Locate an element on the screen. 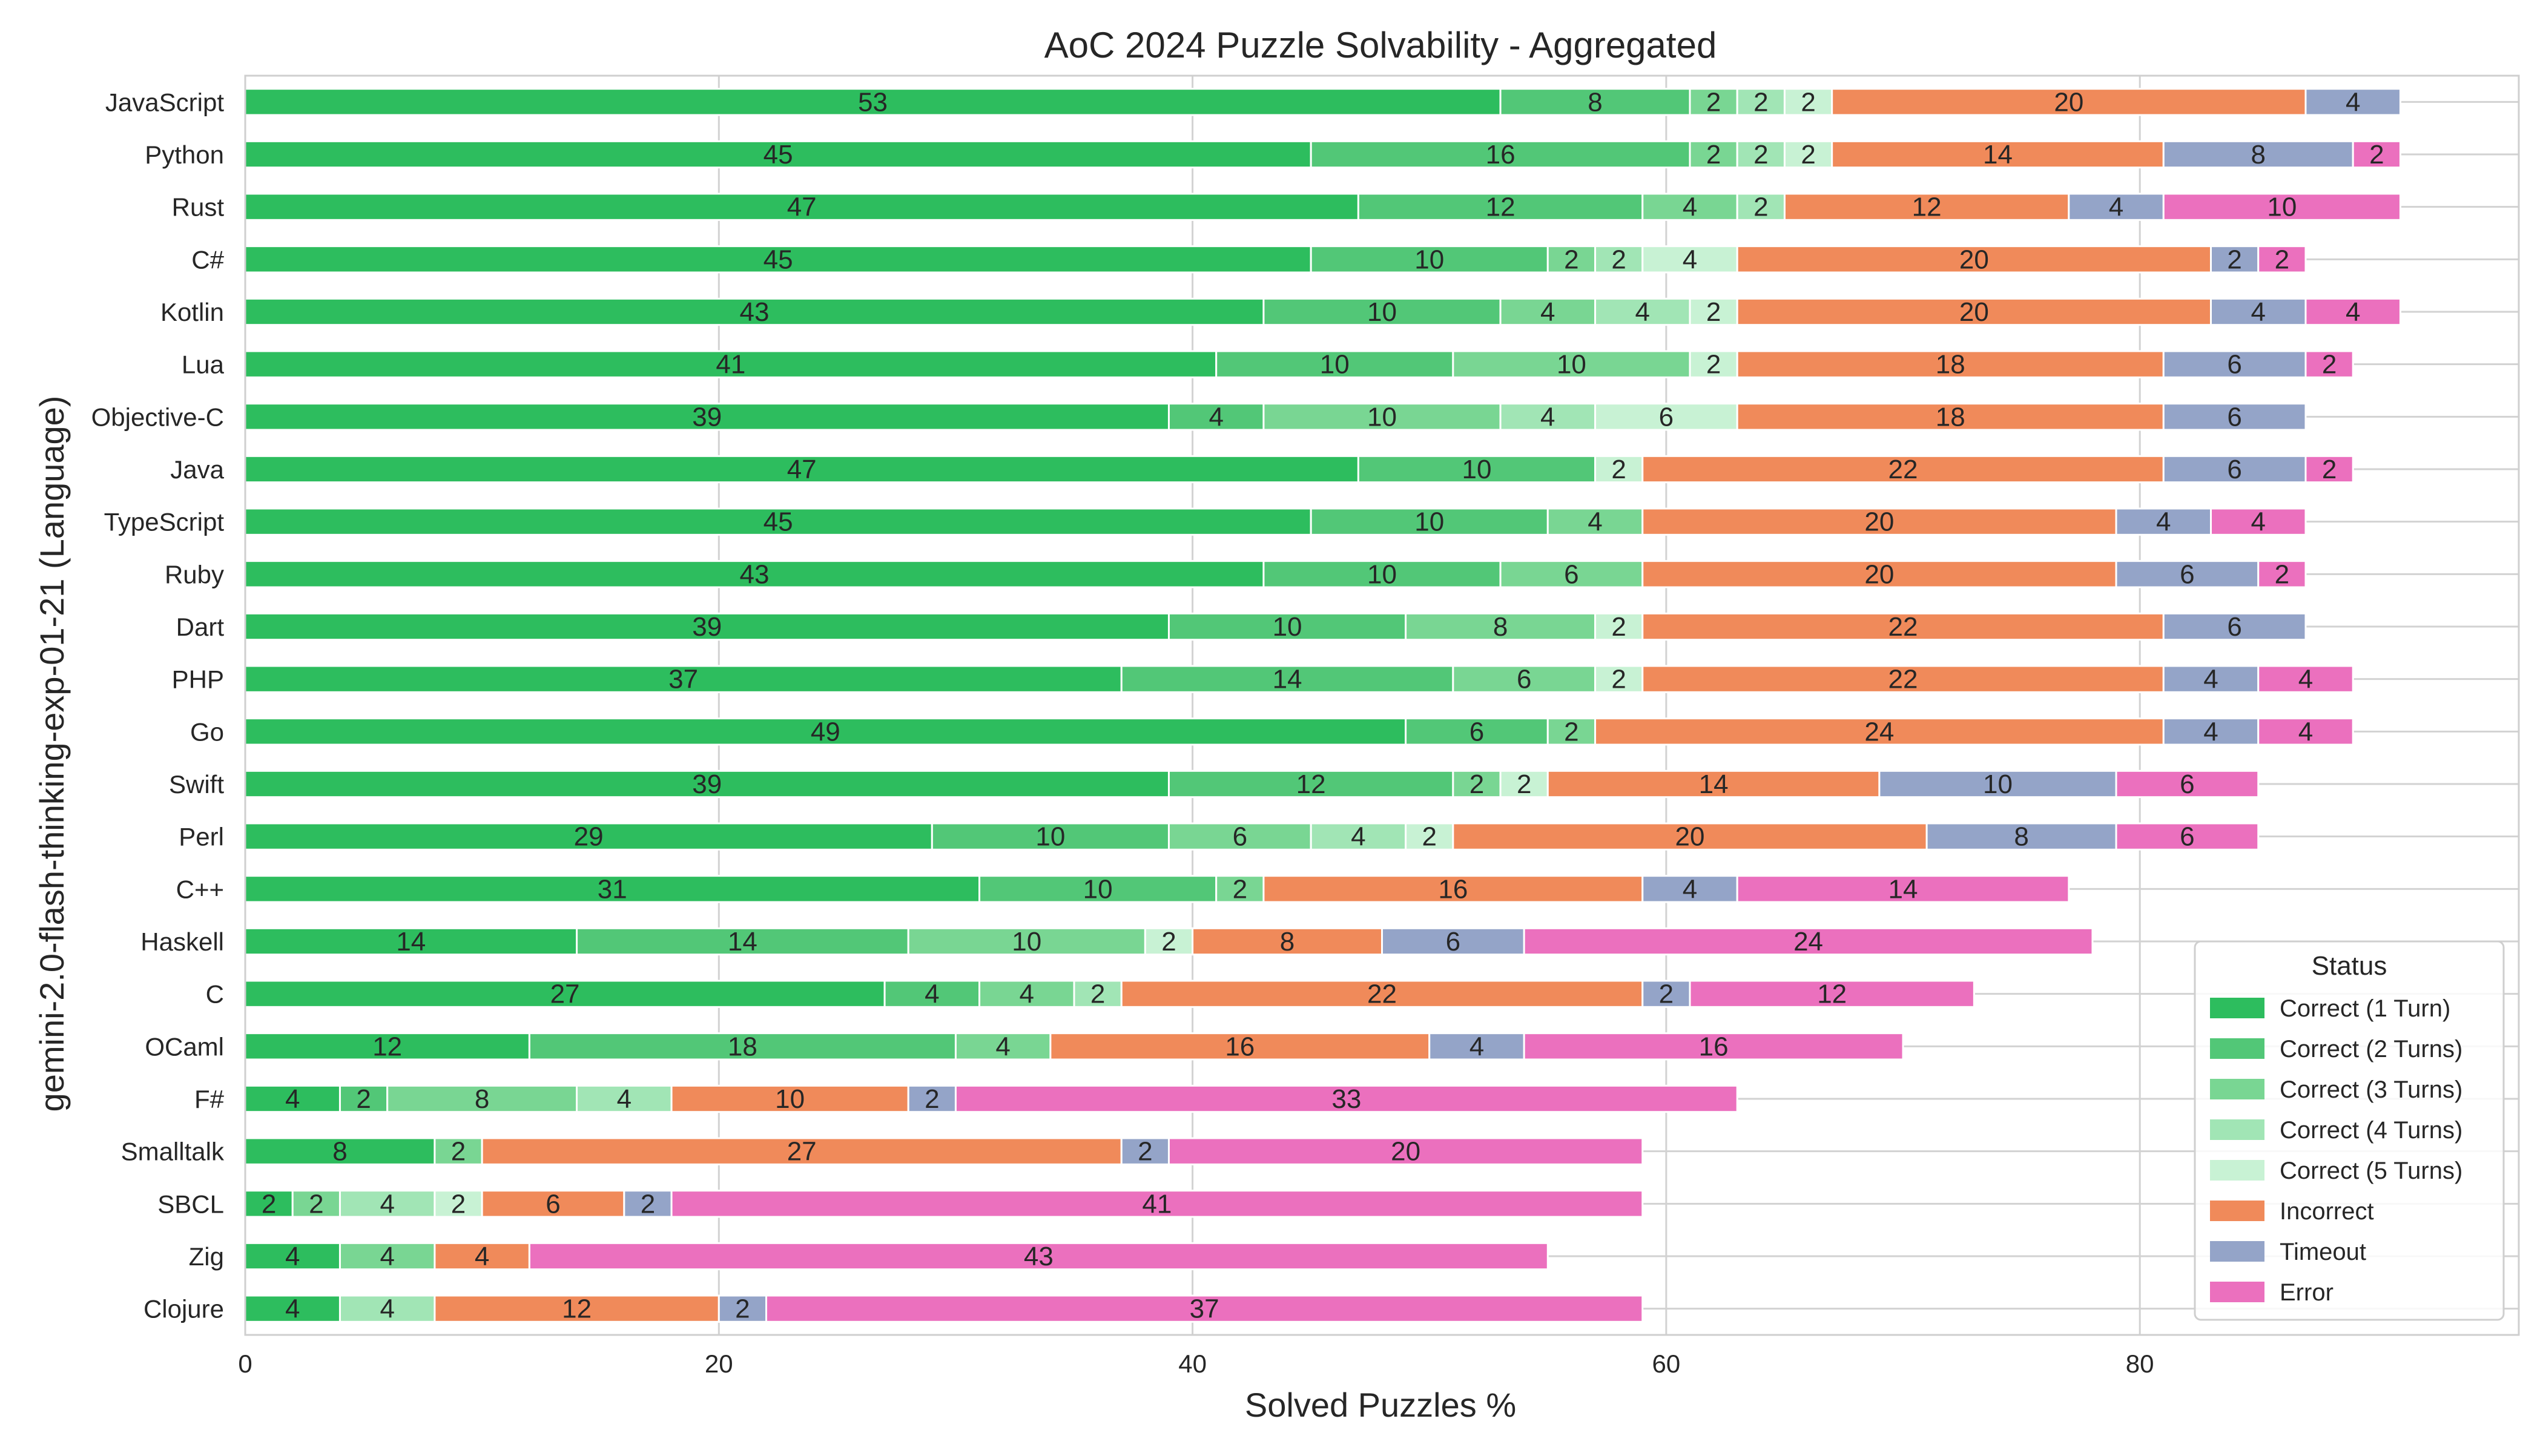 This screenshot has width=2543, height=1456. x-tick-label: 60 is located at coordinates (1666, 1363).